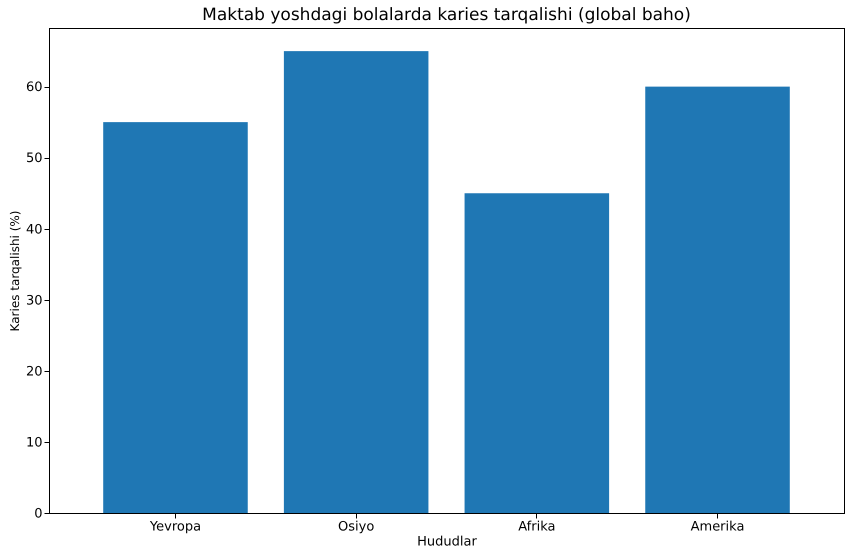 The image size is (850, 552). Describe the element at coordinates (38, 514) in the screenshot. I see `y-tick-label: 0` at that location.